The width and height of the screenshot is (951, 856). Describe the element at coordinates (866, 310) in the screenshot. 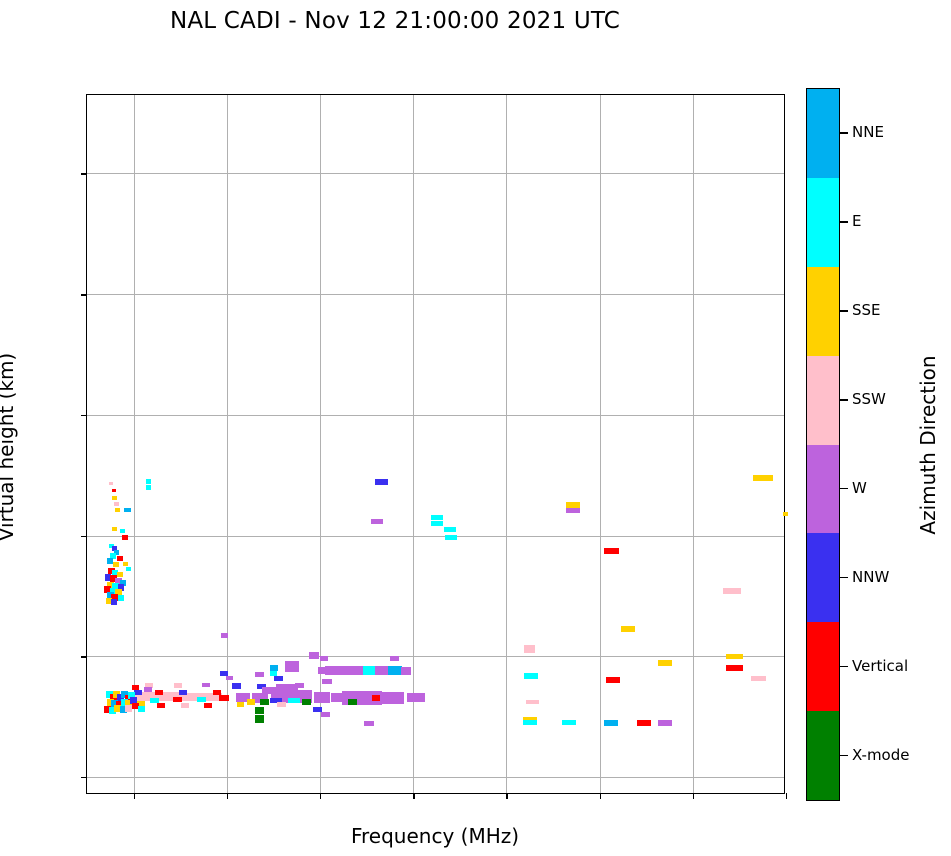

I see `colorbar-label: SSE` at that location.